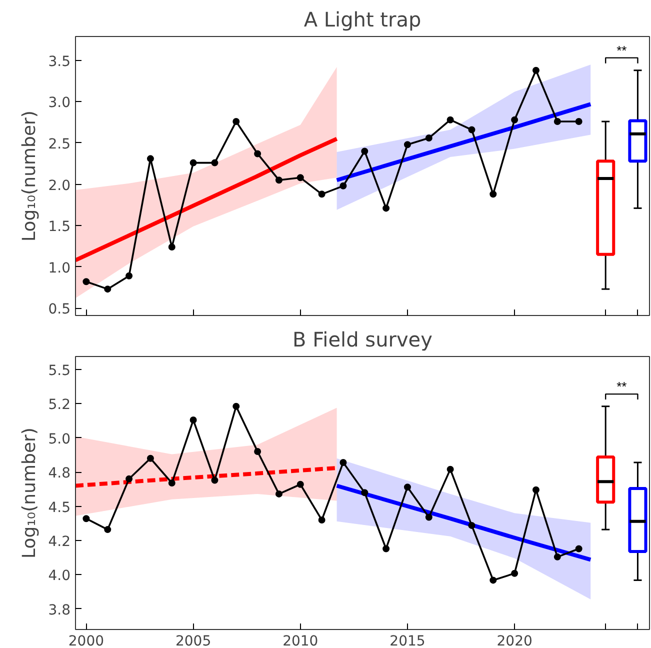 The width and height of the screenshot is (651, 648). What do you see at coordinates (59, 144) in the screenshot?
I see `y-tick-label: 2.5` at bounding box center [59, 144].